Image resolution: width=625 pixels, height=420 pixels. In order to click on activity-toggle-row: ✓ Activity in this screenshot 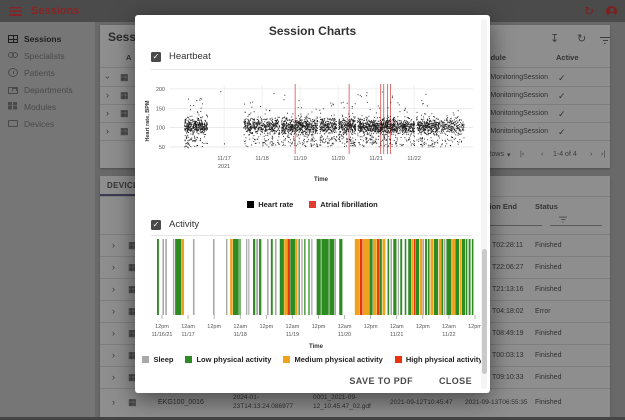, I will do `click(175, 224)`.